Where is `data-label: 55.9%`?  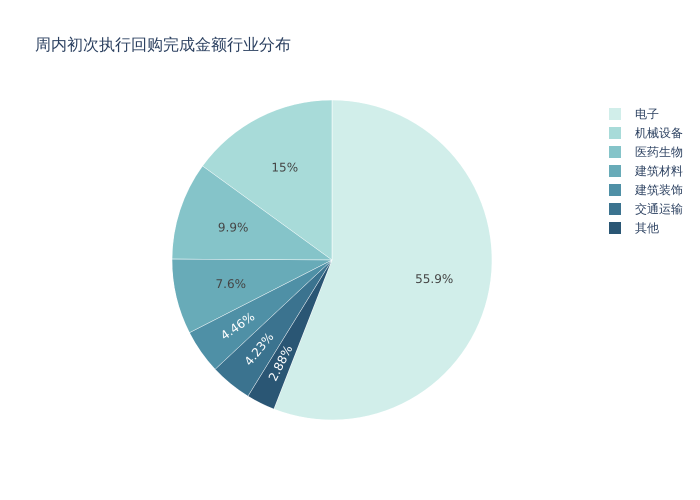
data-label: 55.9% is located at coordinates (434, 279).